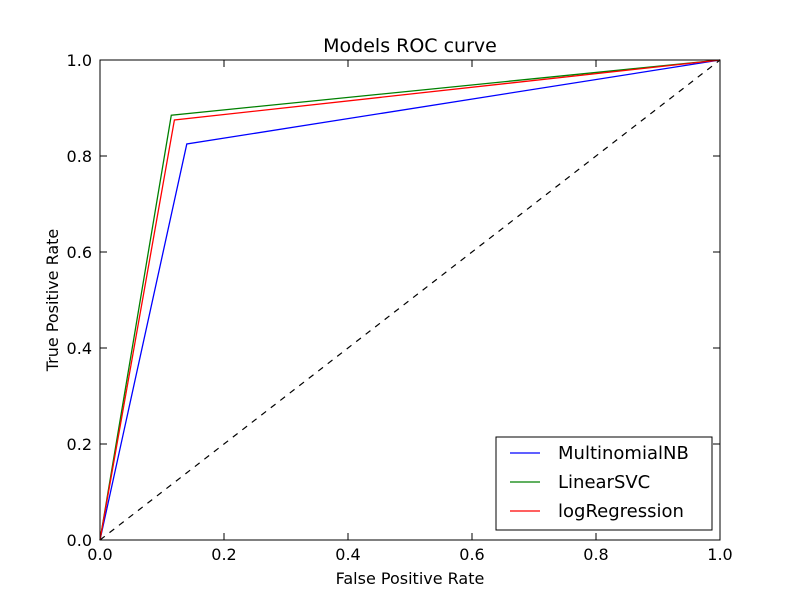 Image resolution: width=800 pixels, height=605 pixels. I want to click on x-tick-label: 0.6, so click(471, 554).